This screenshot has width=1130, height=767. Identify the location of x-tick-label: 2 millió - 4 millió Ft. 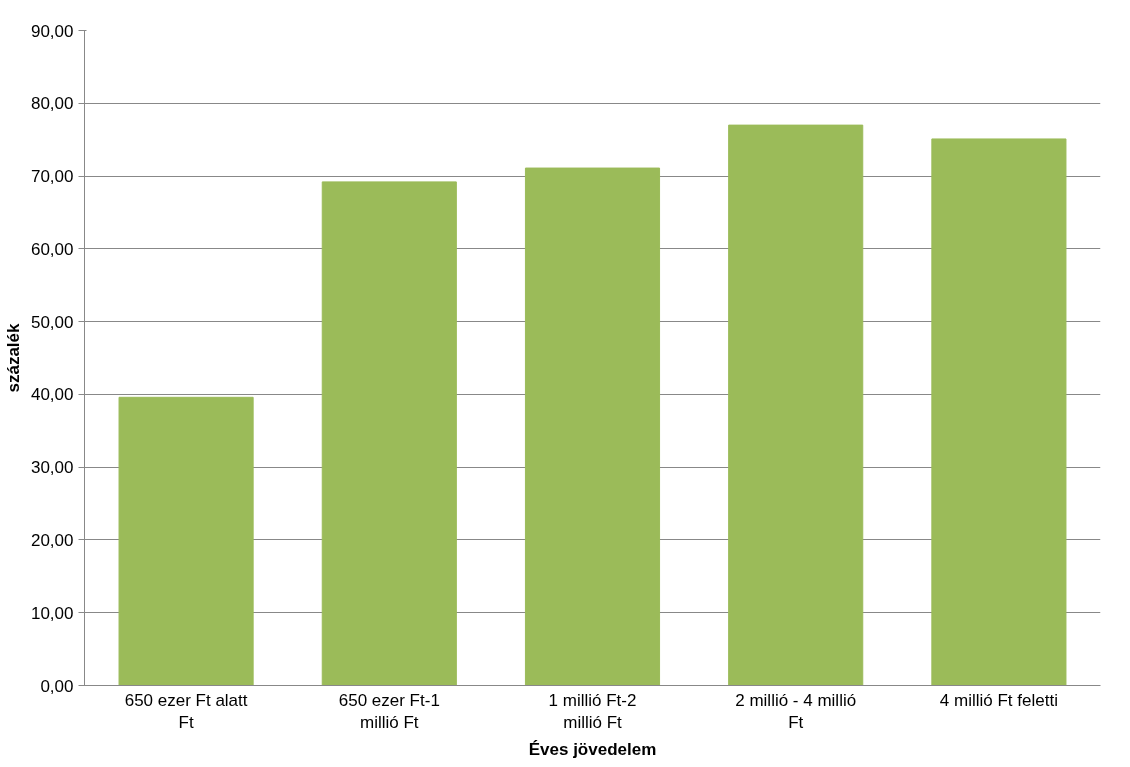
(796, 711).